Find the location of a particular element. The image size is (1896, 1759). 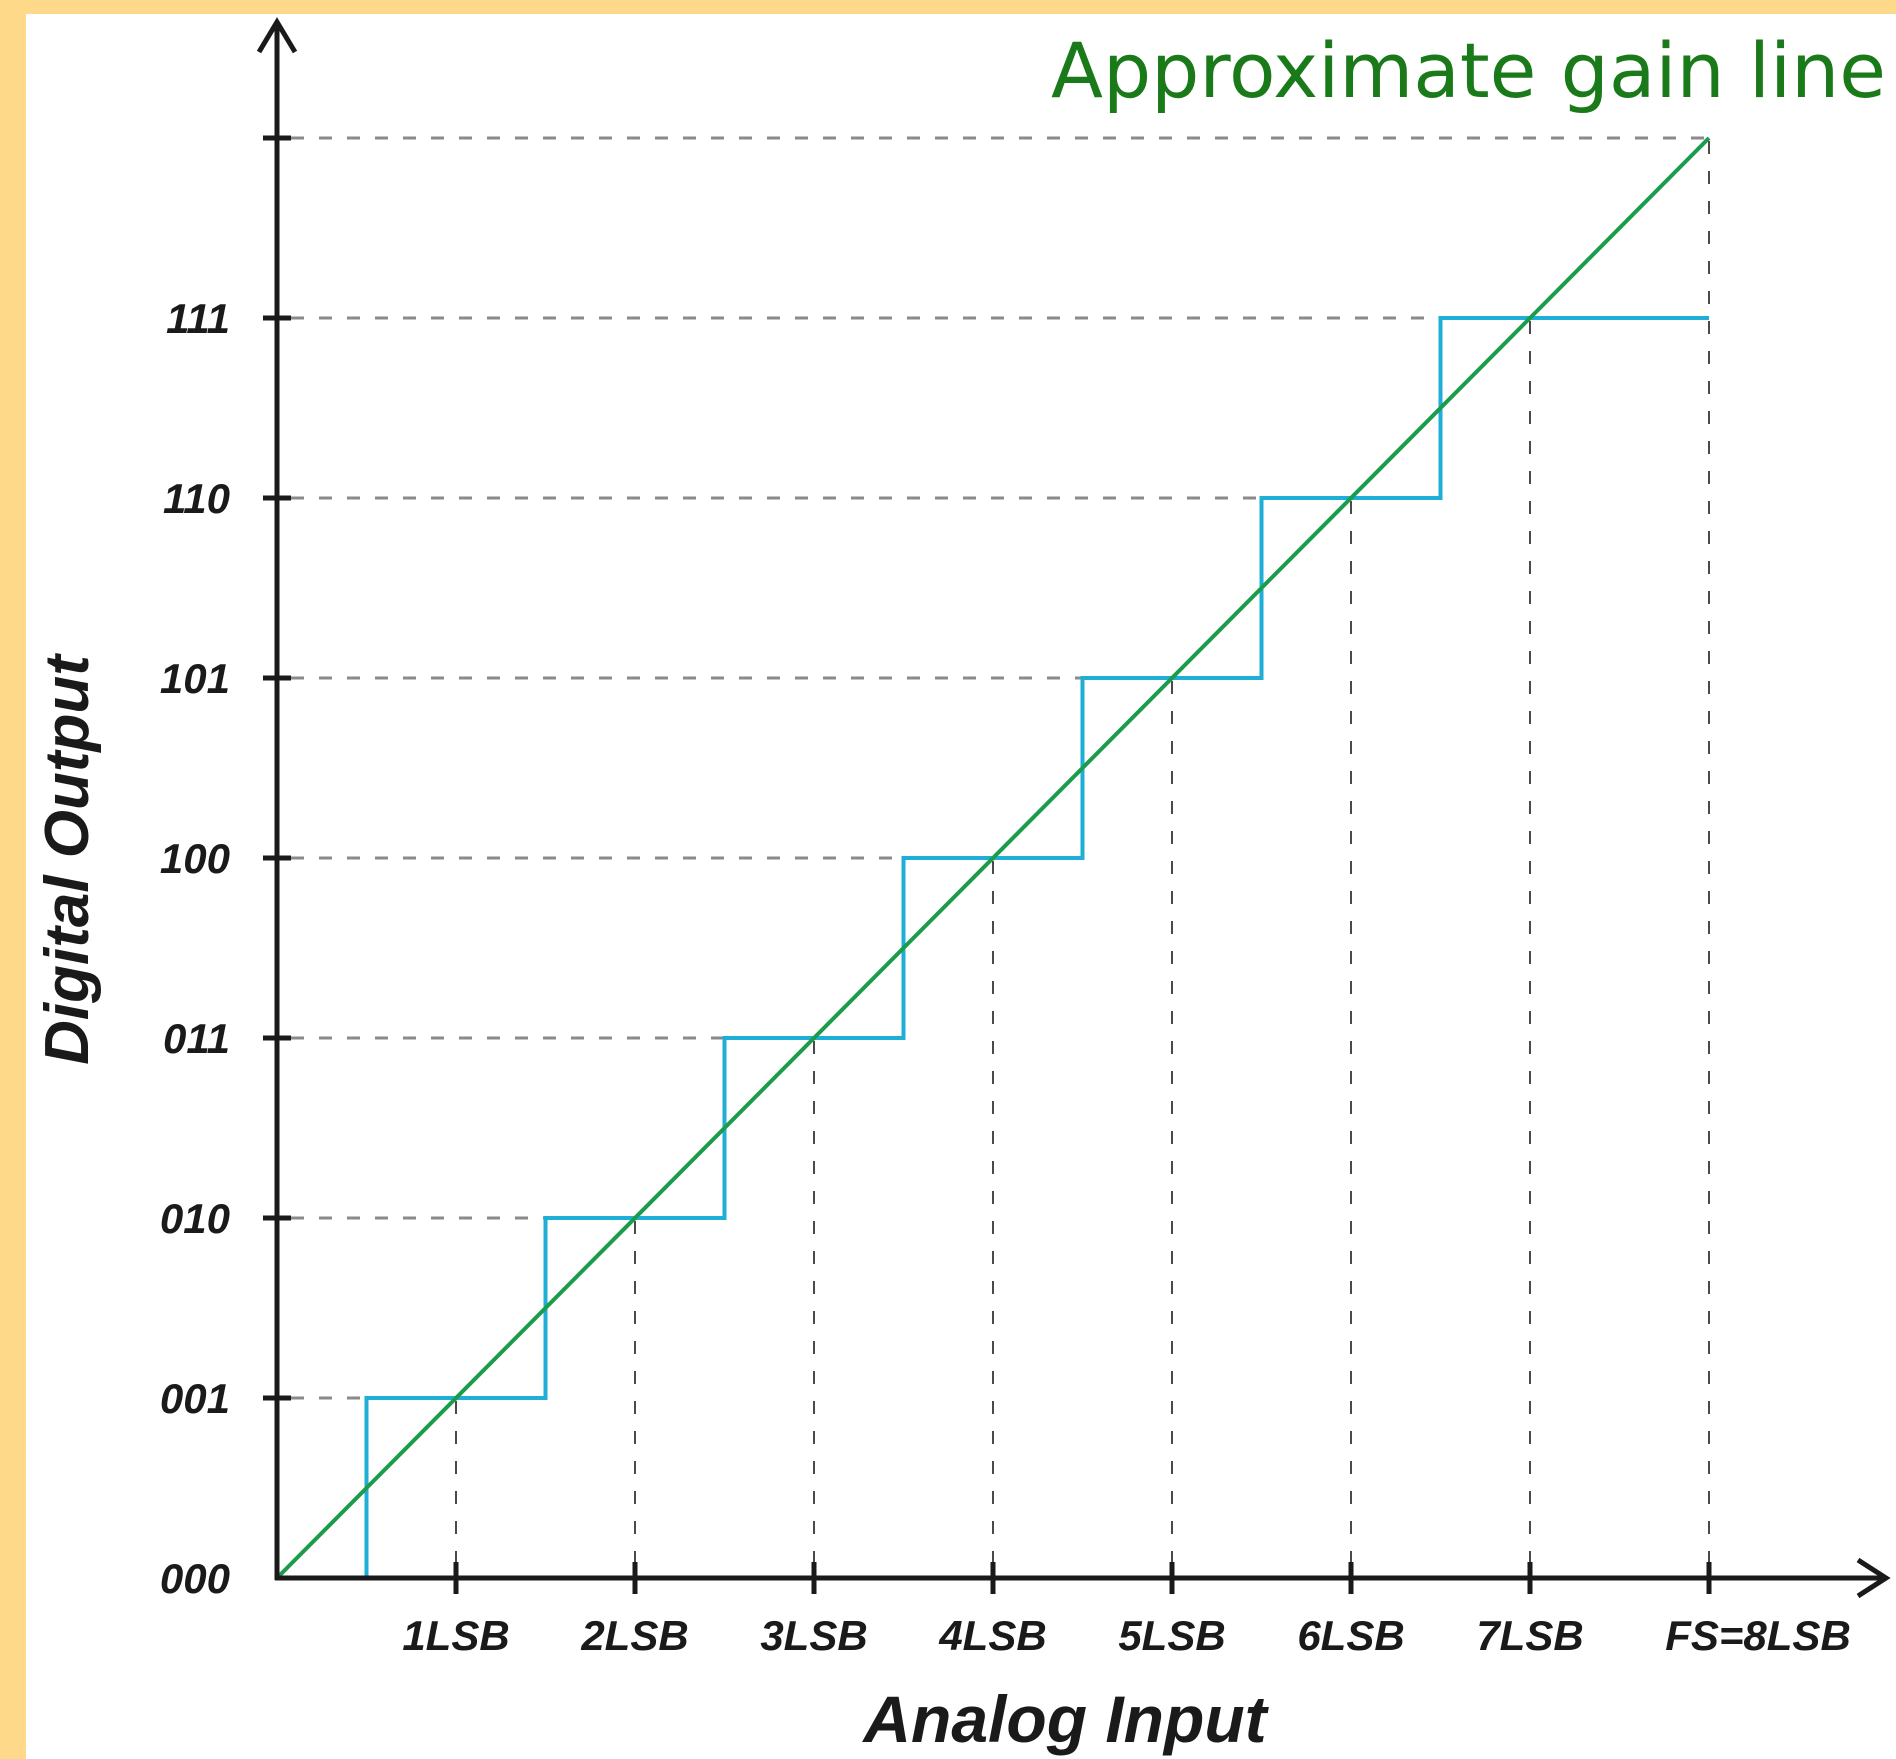

x-tick-label: 6LSB is located at coordinates (1350, 1635).